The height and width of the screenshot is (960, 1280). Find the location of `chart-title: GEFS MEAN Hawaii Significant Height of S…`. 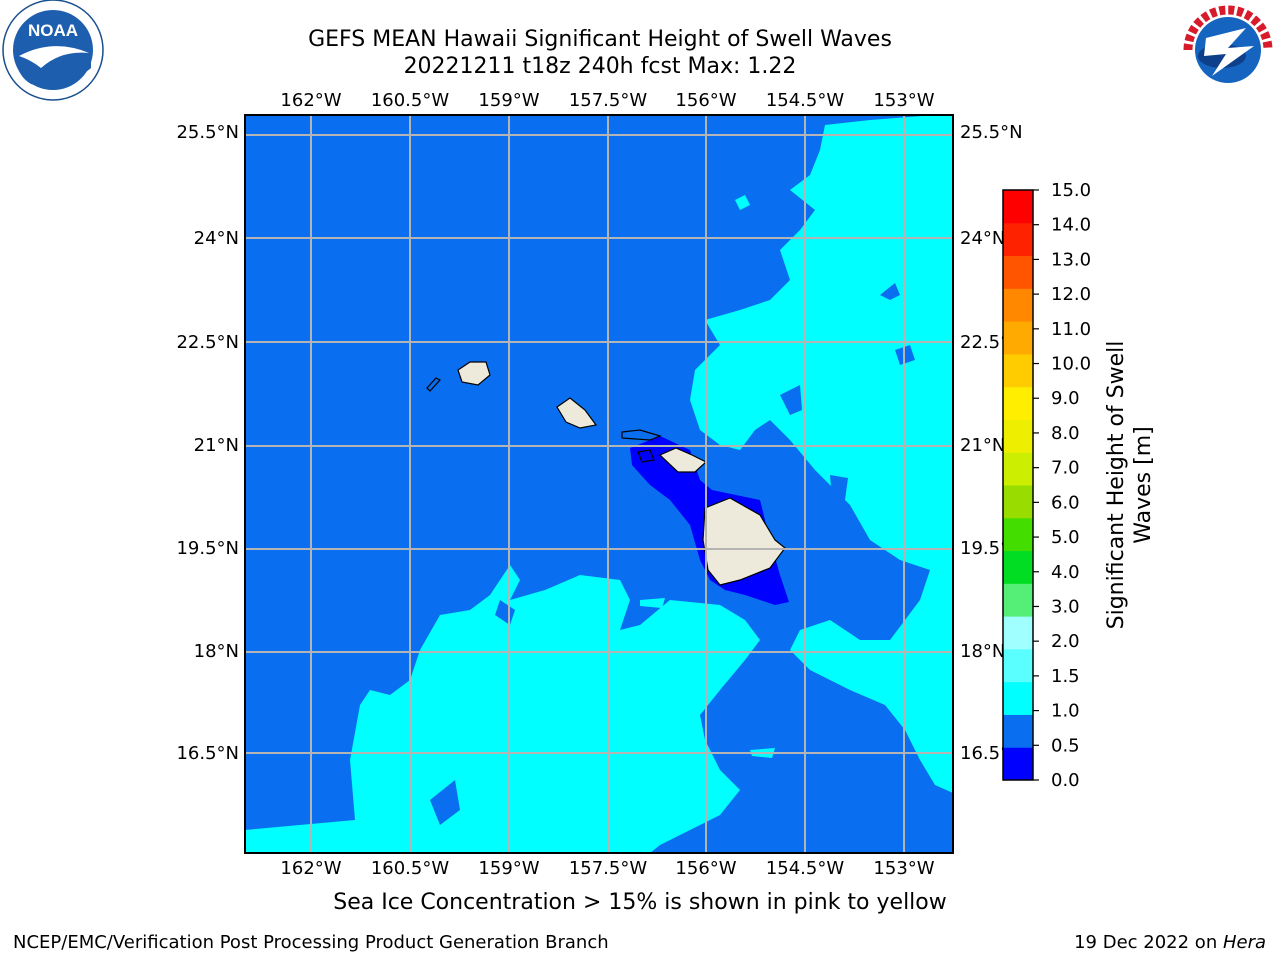

chart-title: GEFS MEAN Hawaii Significant Height of S… is located at coordinates (600, 39).